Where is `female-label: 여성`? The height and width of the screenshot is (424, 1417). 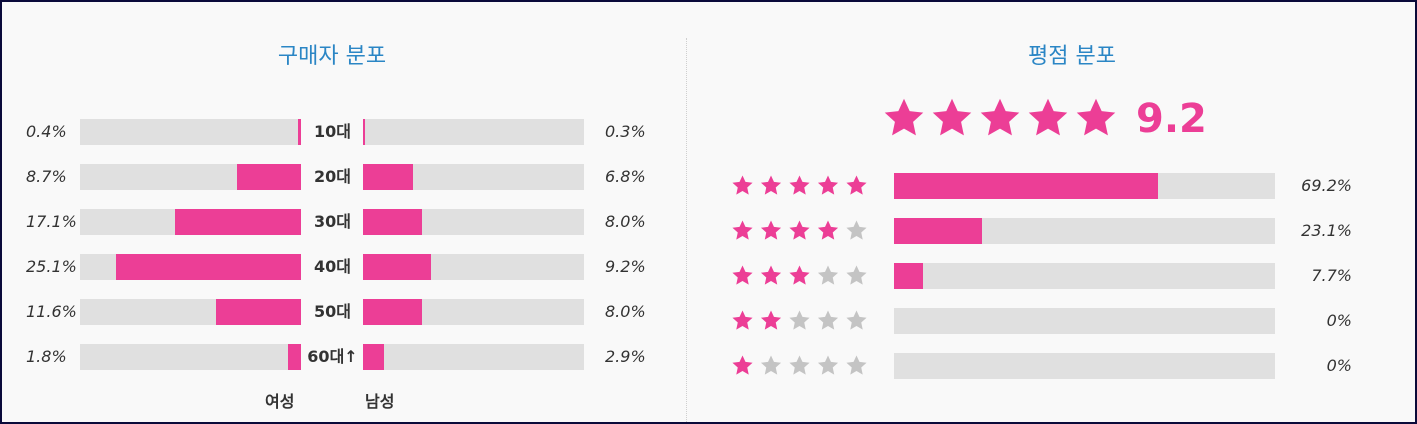
female-label: 여성 is located at coordinates (280, 401).